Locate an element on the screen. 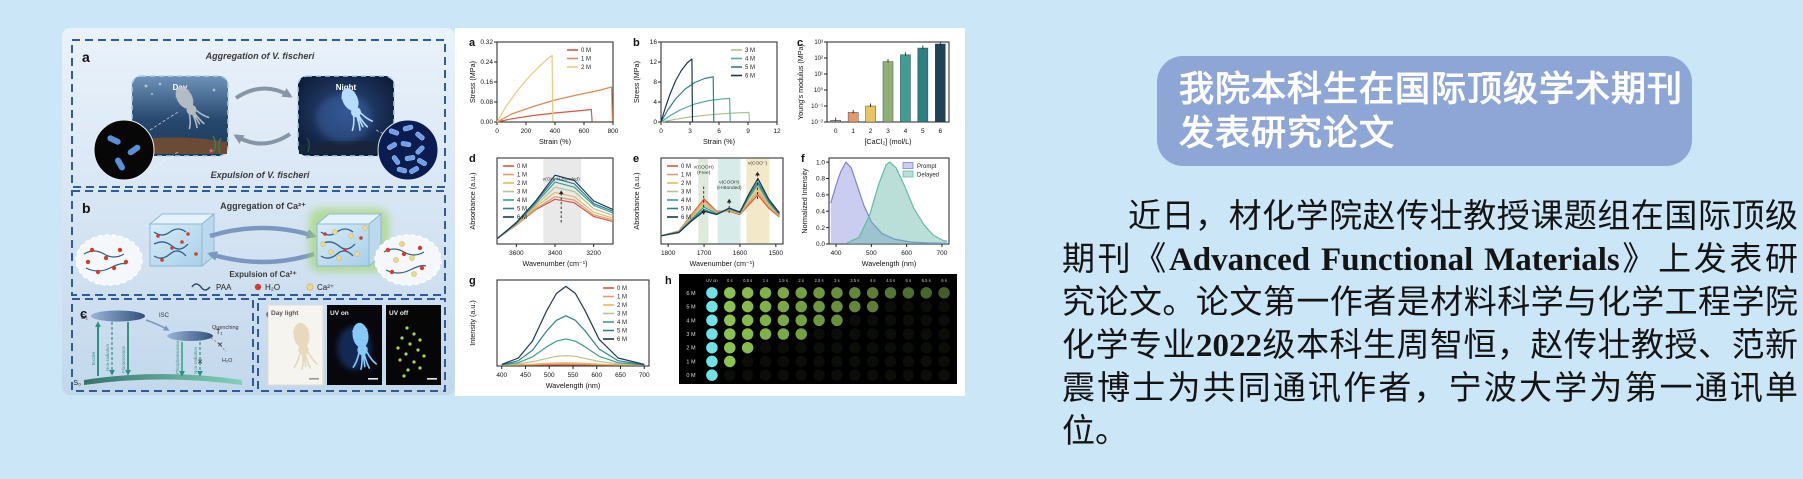 The height and width of the screenshot is (479, 1803). ca-dot-icon is located at coordinates (310, 287).